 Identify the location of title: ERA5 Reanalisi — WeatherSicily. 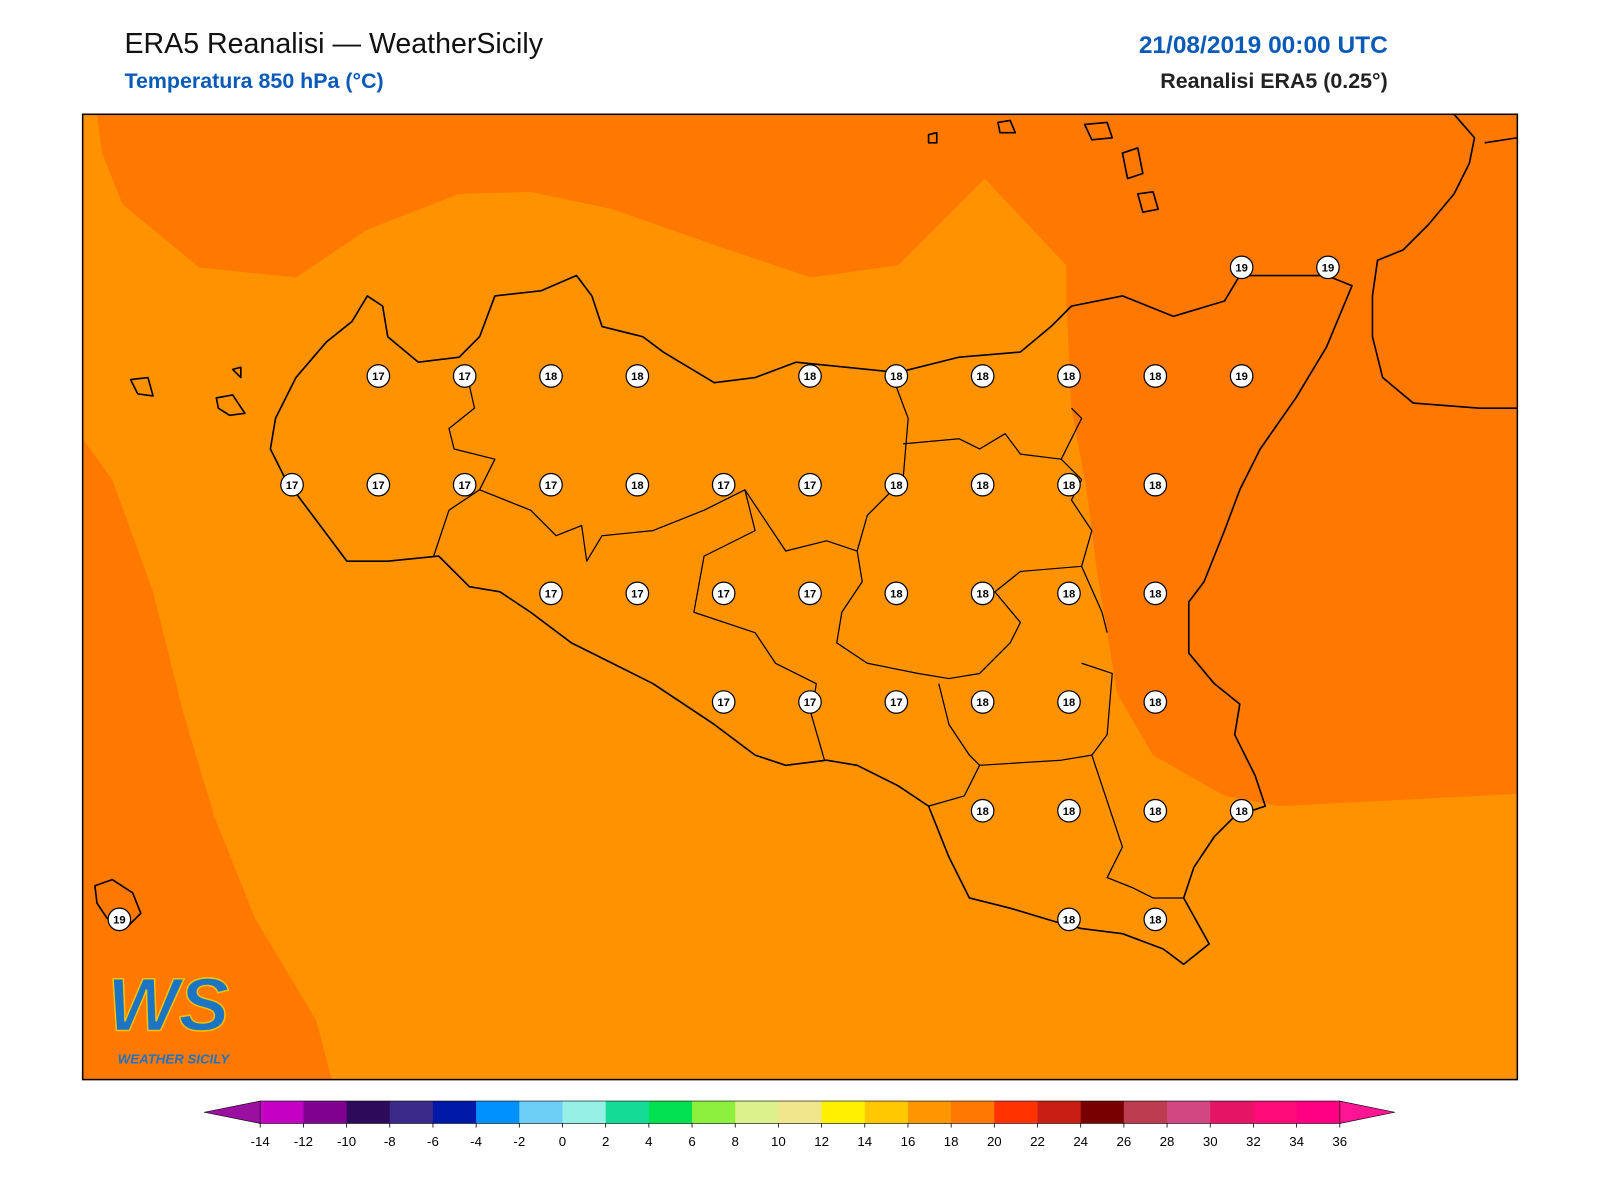
(333, 44).